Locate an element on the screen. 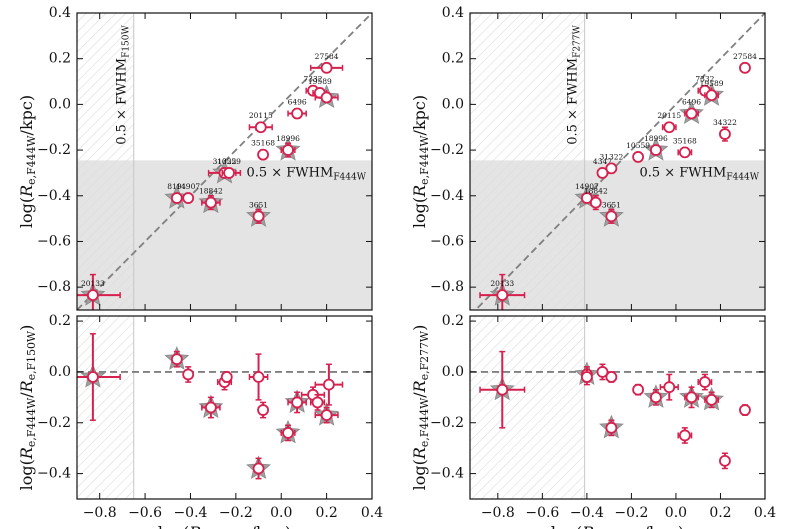  point-label: 18842 is located at coordinates (211, 191).